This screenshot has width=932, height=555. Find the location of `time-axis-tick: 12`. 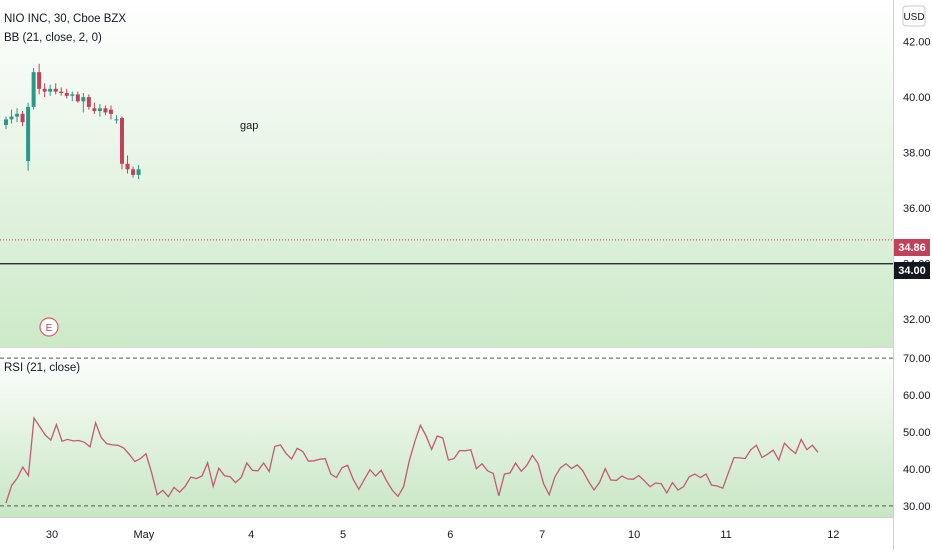

time-axis-tick: 12 is located at coordinates (833, 535).